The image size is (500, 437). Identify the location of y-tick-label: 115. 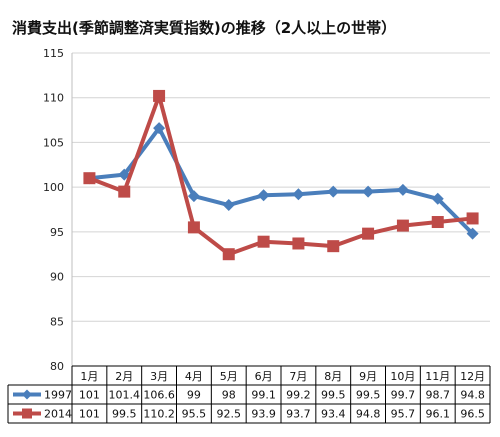
(53, 53).